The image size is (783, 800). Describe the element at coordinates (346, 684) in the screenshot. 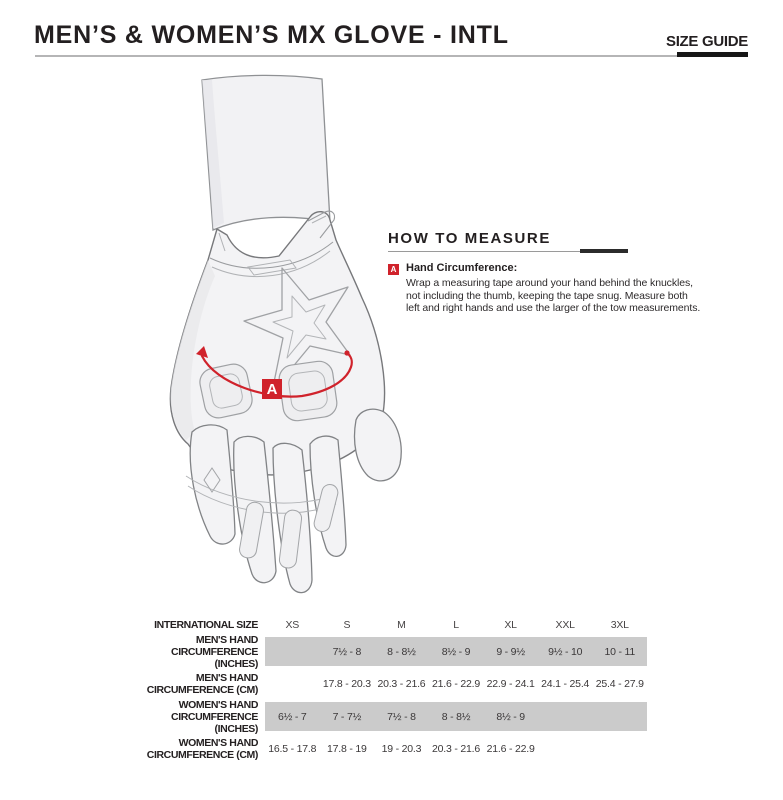

I see `cell: 17.8 - 20.3` at that location.